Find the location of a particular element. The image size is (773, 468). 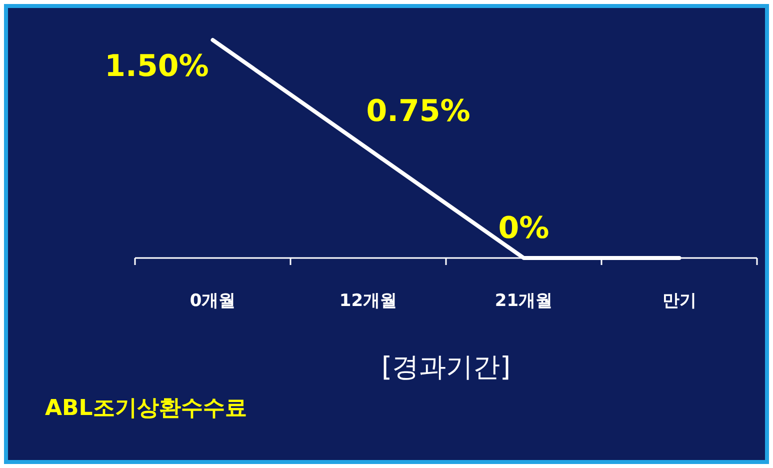

x-tick-label: 만기 is located at coordinates (679, 301).